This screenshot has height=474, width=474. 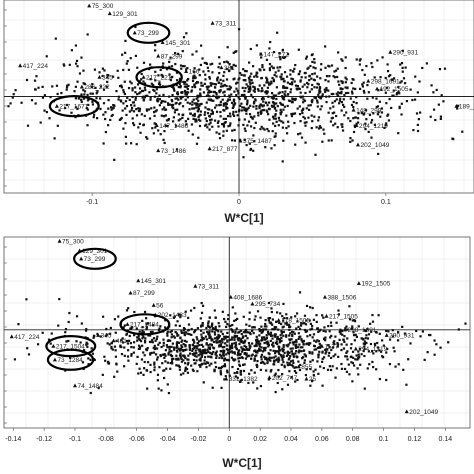 What do you see at coordinates (295, 321) in the screenshot?
I see `point-label: 178_1505` at bounding box center [295, 321].